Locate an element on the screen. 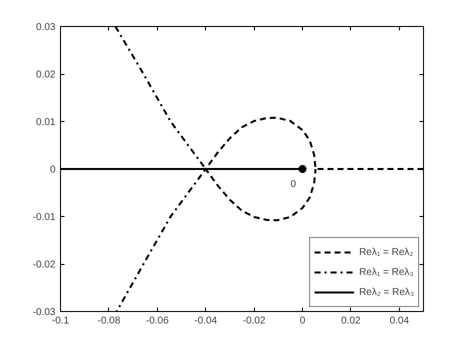  legend-label: Reλ₂ = Reλ₃ is located at coordinates (386, 292).